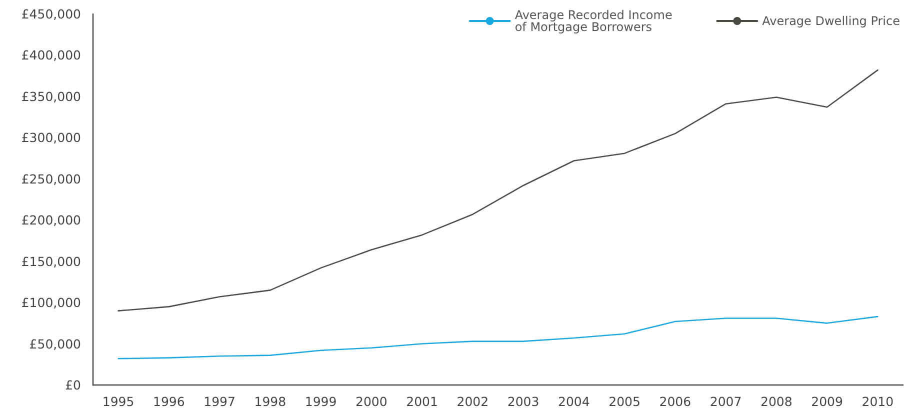 The width and height of the screenshot is (923, 409). Describe the element at coordinates (51, 302) in the screenshot. I see `y-tick-label: £100,000` at that location.